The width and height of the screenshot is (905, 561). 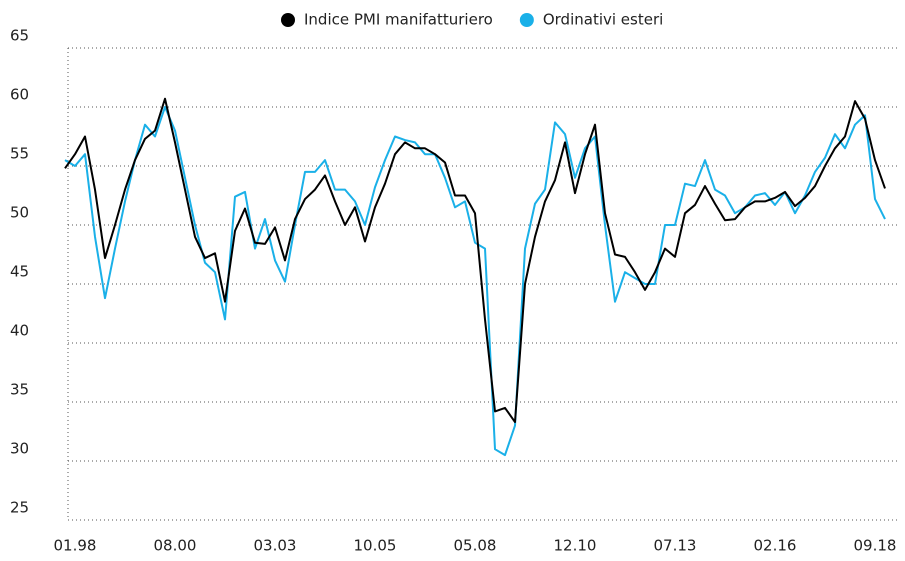 I want to click on x-tick-label: 09.18, so click(x=875, y=546).